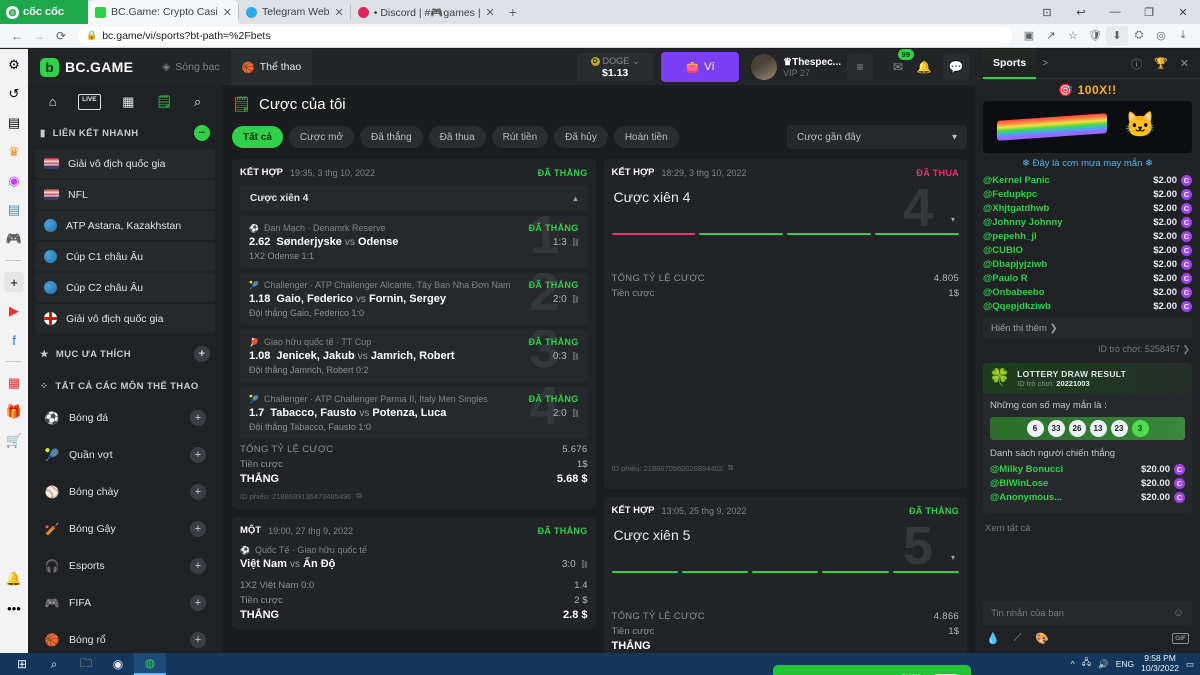 This screenshot has width=1200, height=675. What do you see at coordinates (14, 151) in the screenshot?
I see `crown-icon: ♛` at bounding box center [14, 151].